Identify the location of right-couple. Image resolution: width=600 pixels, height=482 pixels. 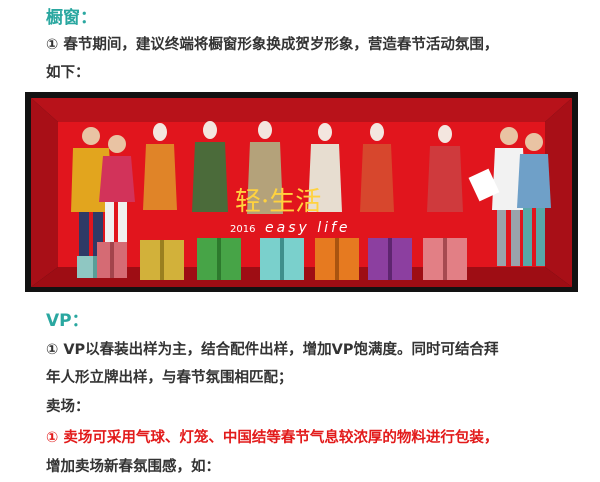
(509, 196).